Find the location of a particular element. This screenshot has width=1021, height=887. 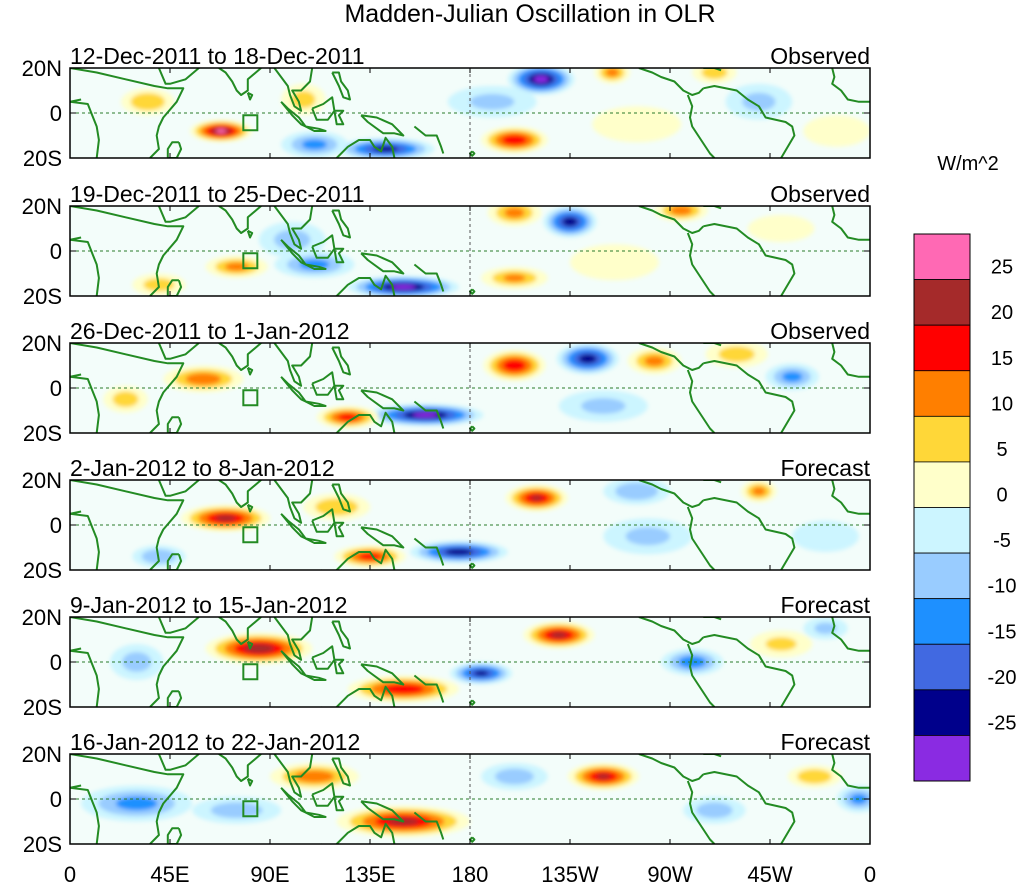

x-tick-label: 180 is located at coordinates (470, 874).